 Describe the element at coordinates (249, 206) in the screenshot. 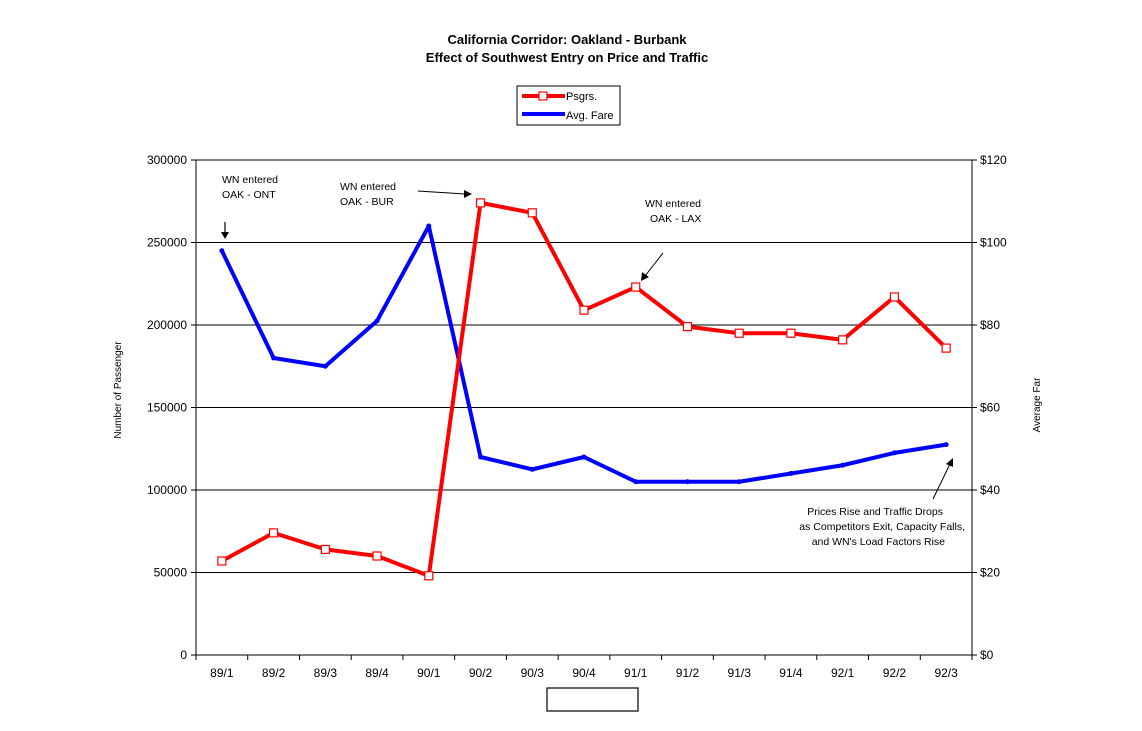

I see `annotation-oak-ont: WN entered OAK - ONT` at that location.